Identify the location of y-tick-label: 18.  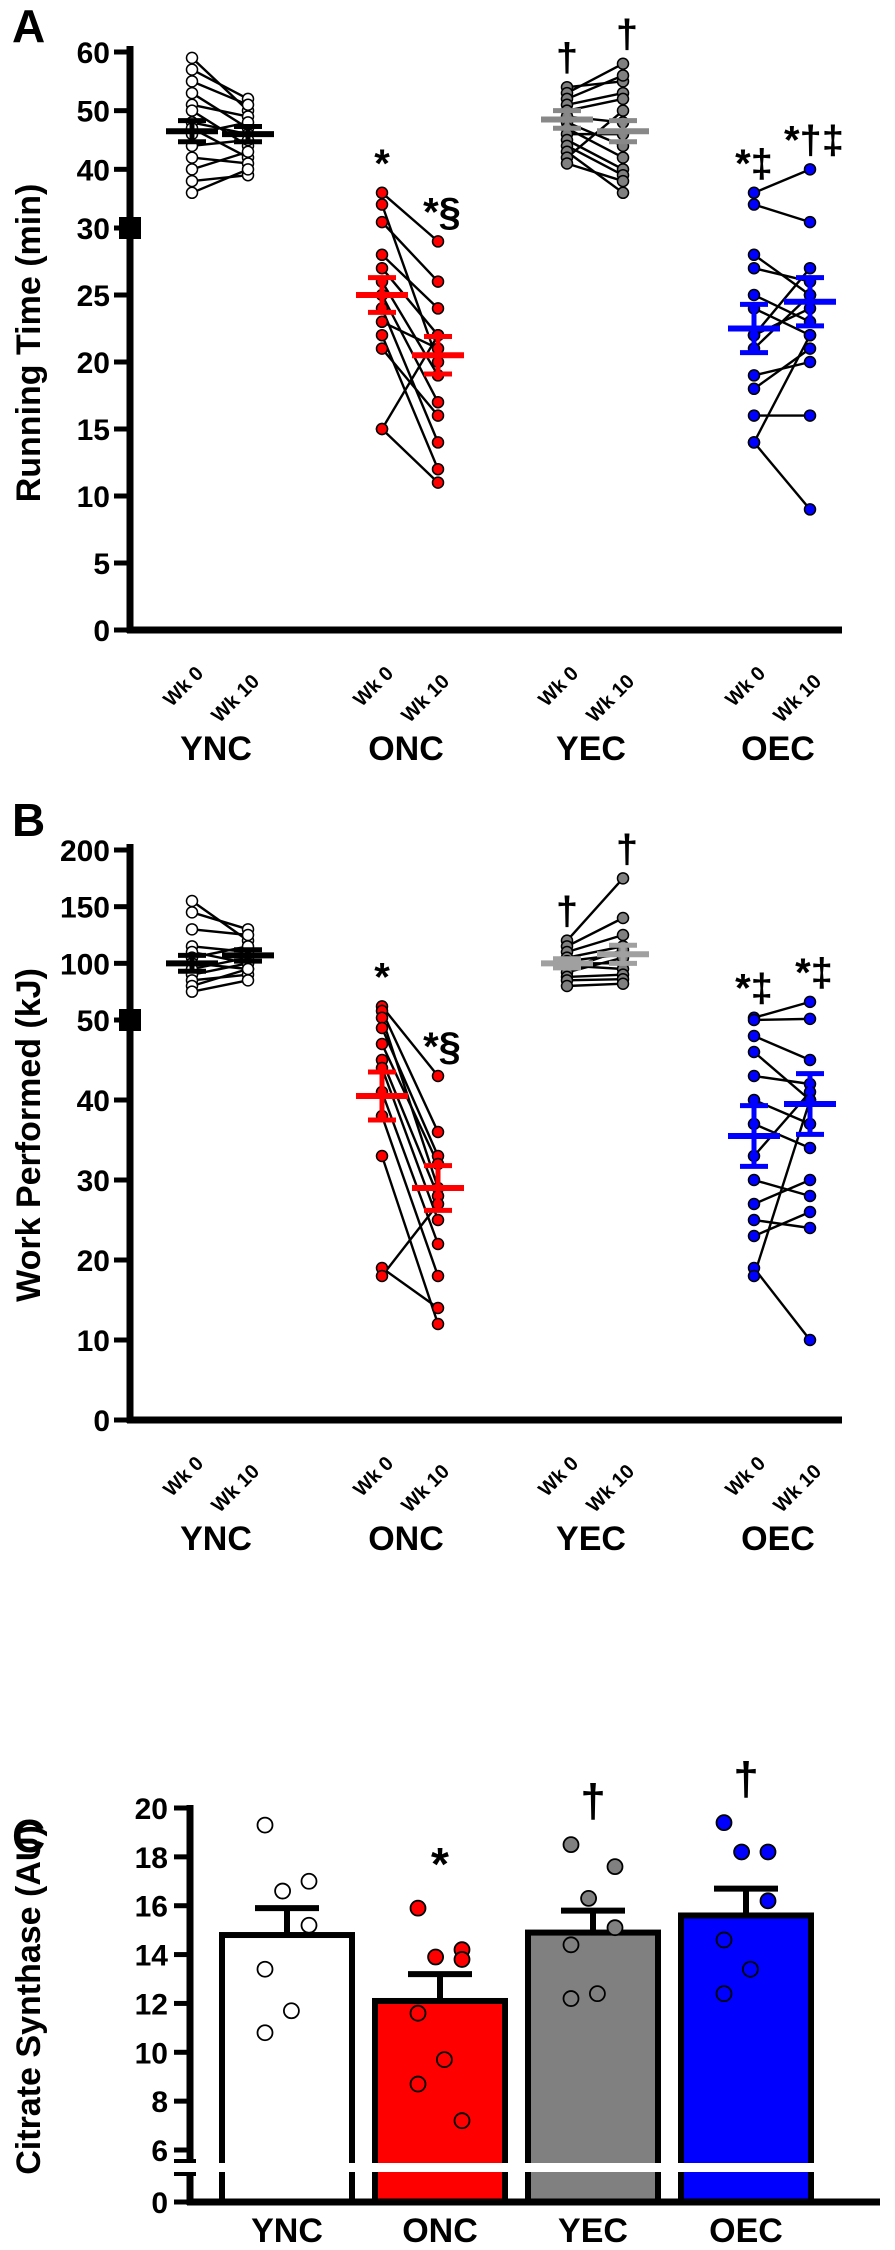
(151, 1858).